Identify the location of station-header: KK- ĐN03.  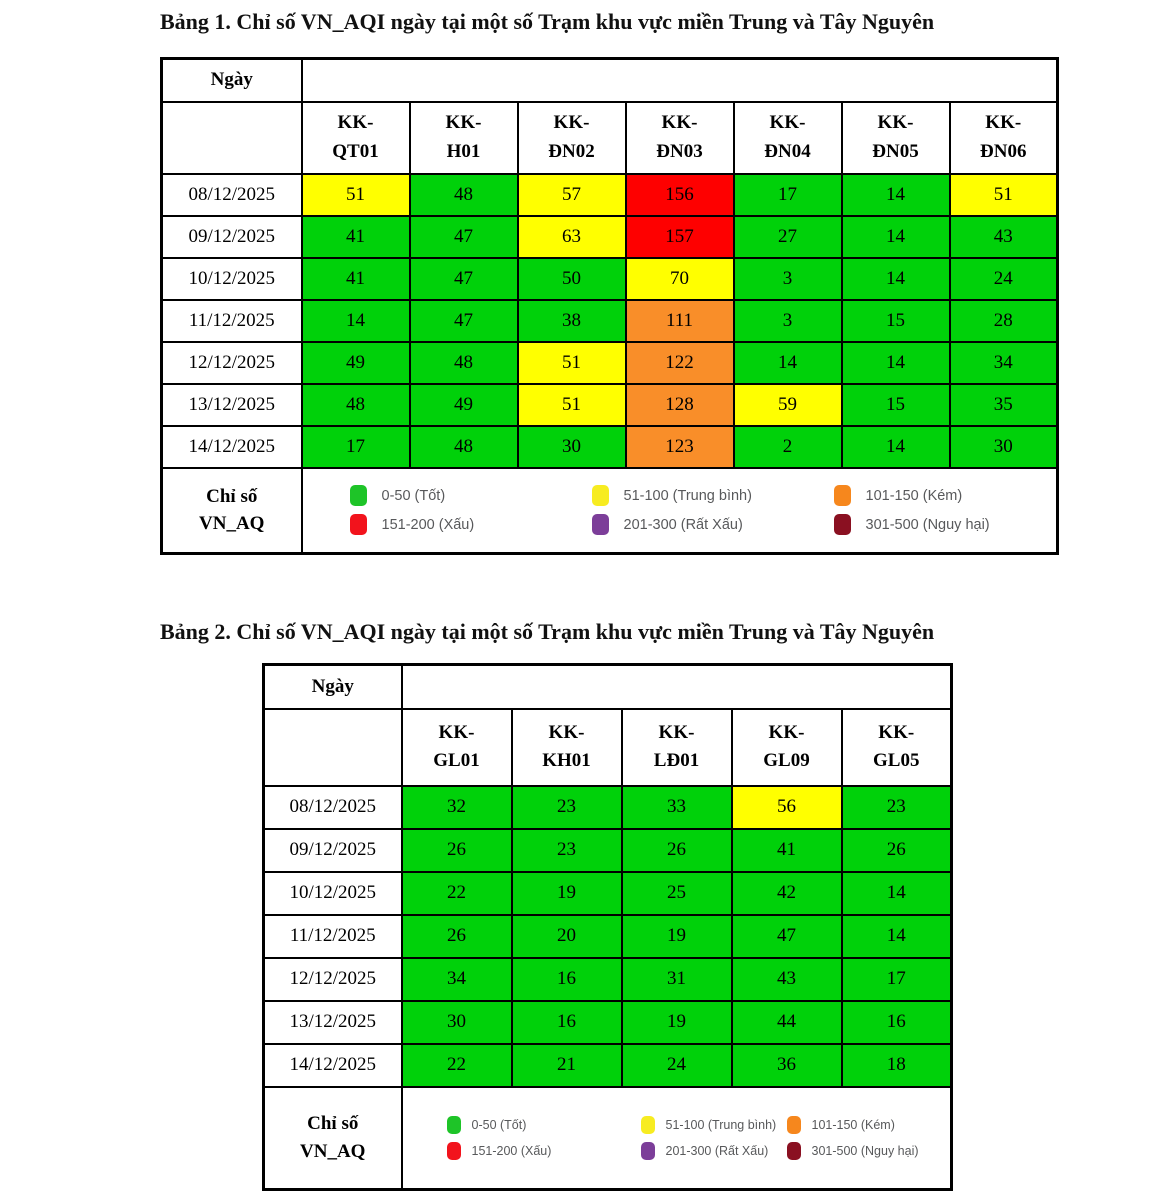
(679, 137).